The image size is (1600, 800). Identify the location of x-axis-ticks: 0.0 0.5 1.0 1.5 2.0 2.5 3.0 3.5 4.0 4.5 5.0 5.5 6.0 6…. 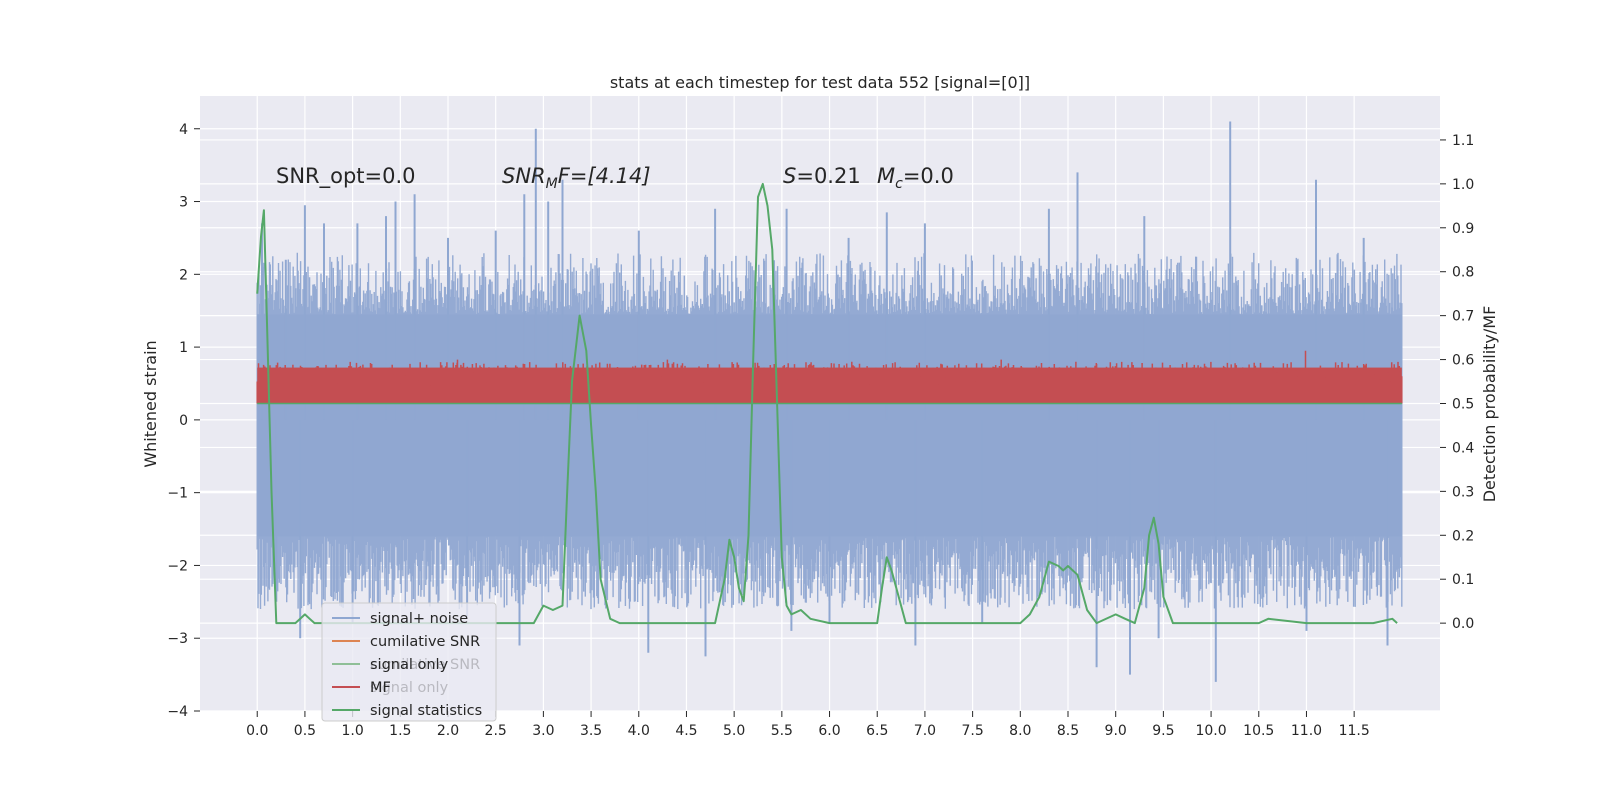
(808, 725).